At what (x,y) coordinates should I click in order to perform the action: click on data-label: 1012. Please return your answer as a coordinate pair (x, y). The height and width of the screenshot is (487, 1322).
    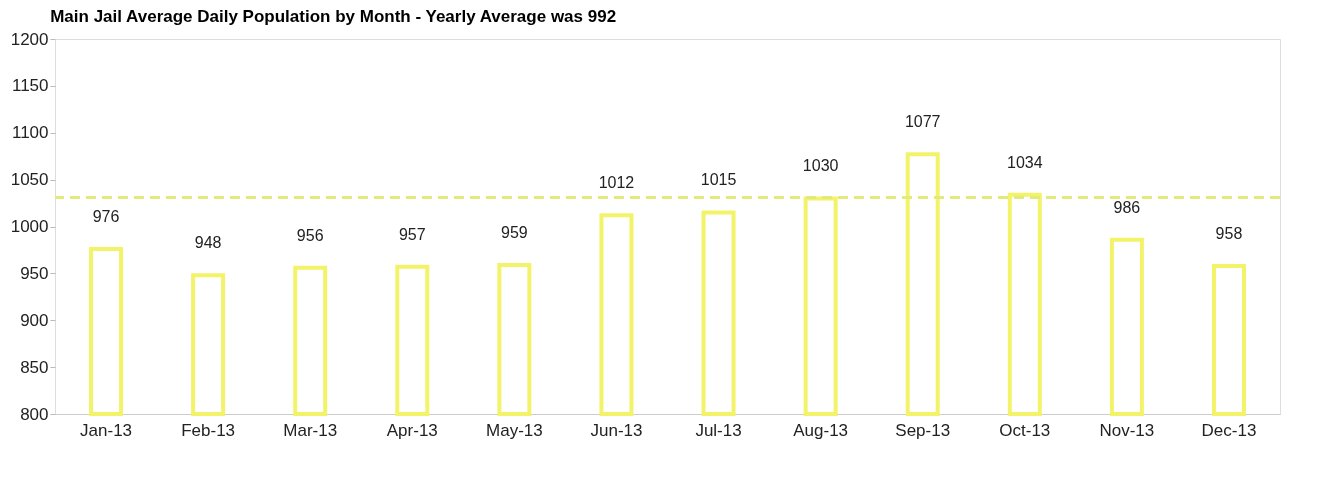
    Looking at the image, I should click on (616, 183).